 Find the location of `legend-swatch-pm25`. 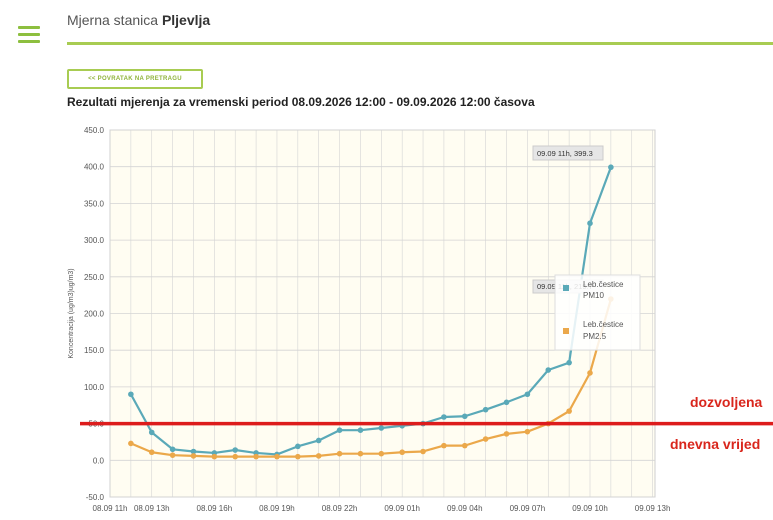

legend-swatch-pm25 is located at coordinates (566, 331).